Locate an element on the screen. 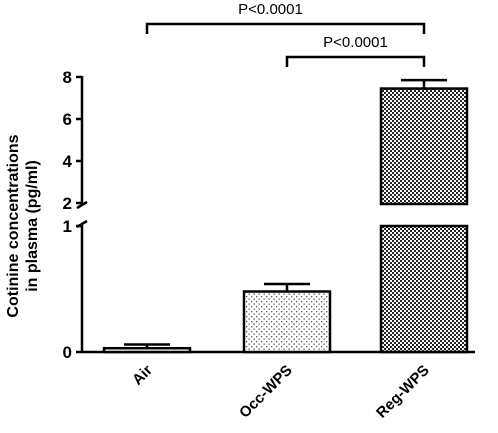 This screenshot has width=498, height=433. y-tick-label: 0 is located at coordinates (67, 352).